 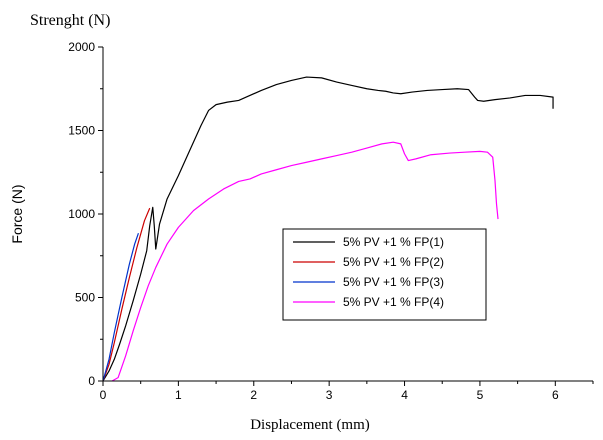 What do you see at coordinates (310, 425) in the screenshot?
I see `x-axis-label: Displacement (mm)` at bounding box center [310, 425].